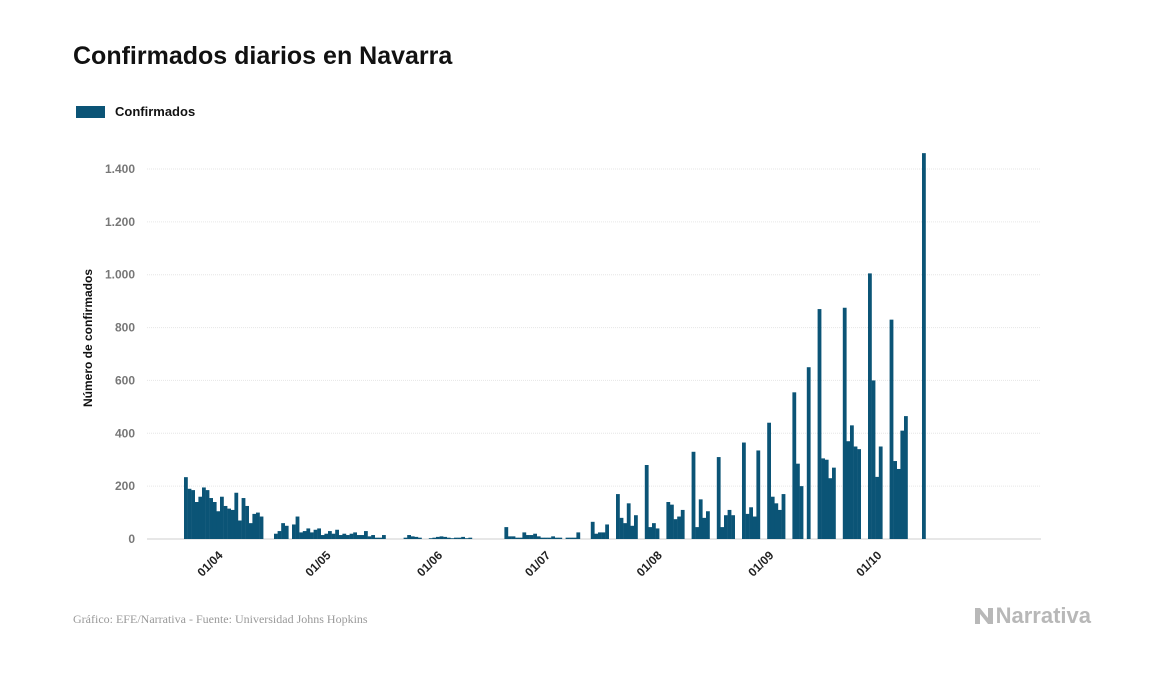 The width and height of the screenshot is (1157, 674). I want to click on y-tick-label: 400, so click(125, 433).